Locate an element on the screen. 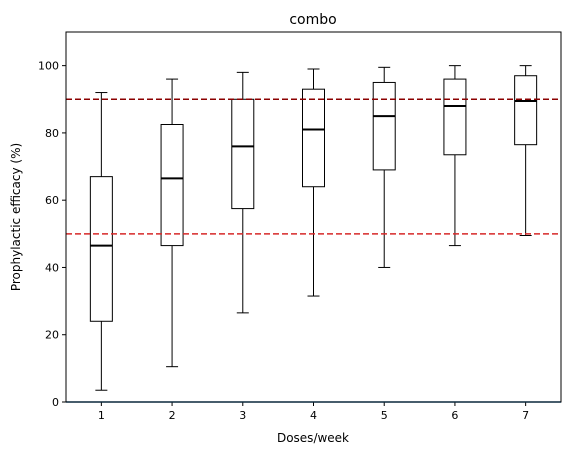  y-tick-label: 20 is located at coordinates (52, 335).